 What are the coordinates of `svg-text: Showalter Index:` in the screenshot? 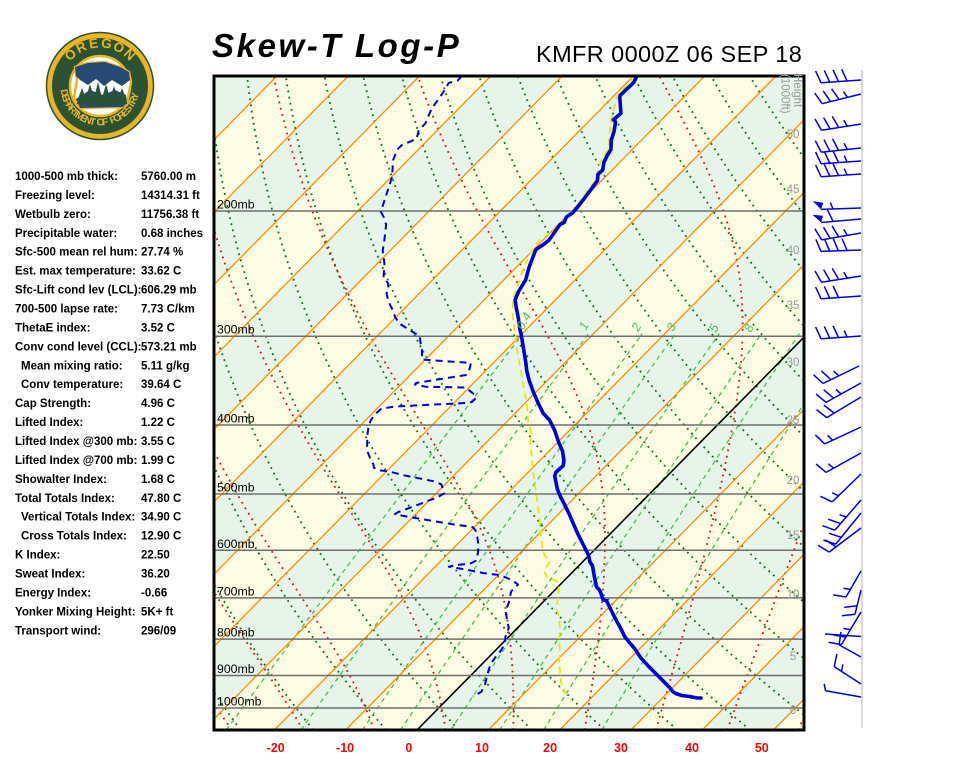 It's located at (61, 480).